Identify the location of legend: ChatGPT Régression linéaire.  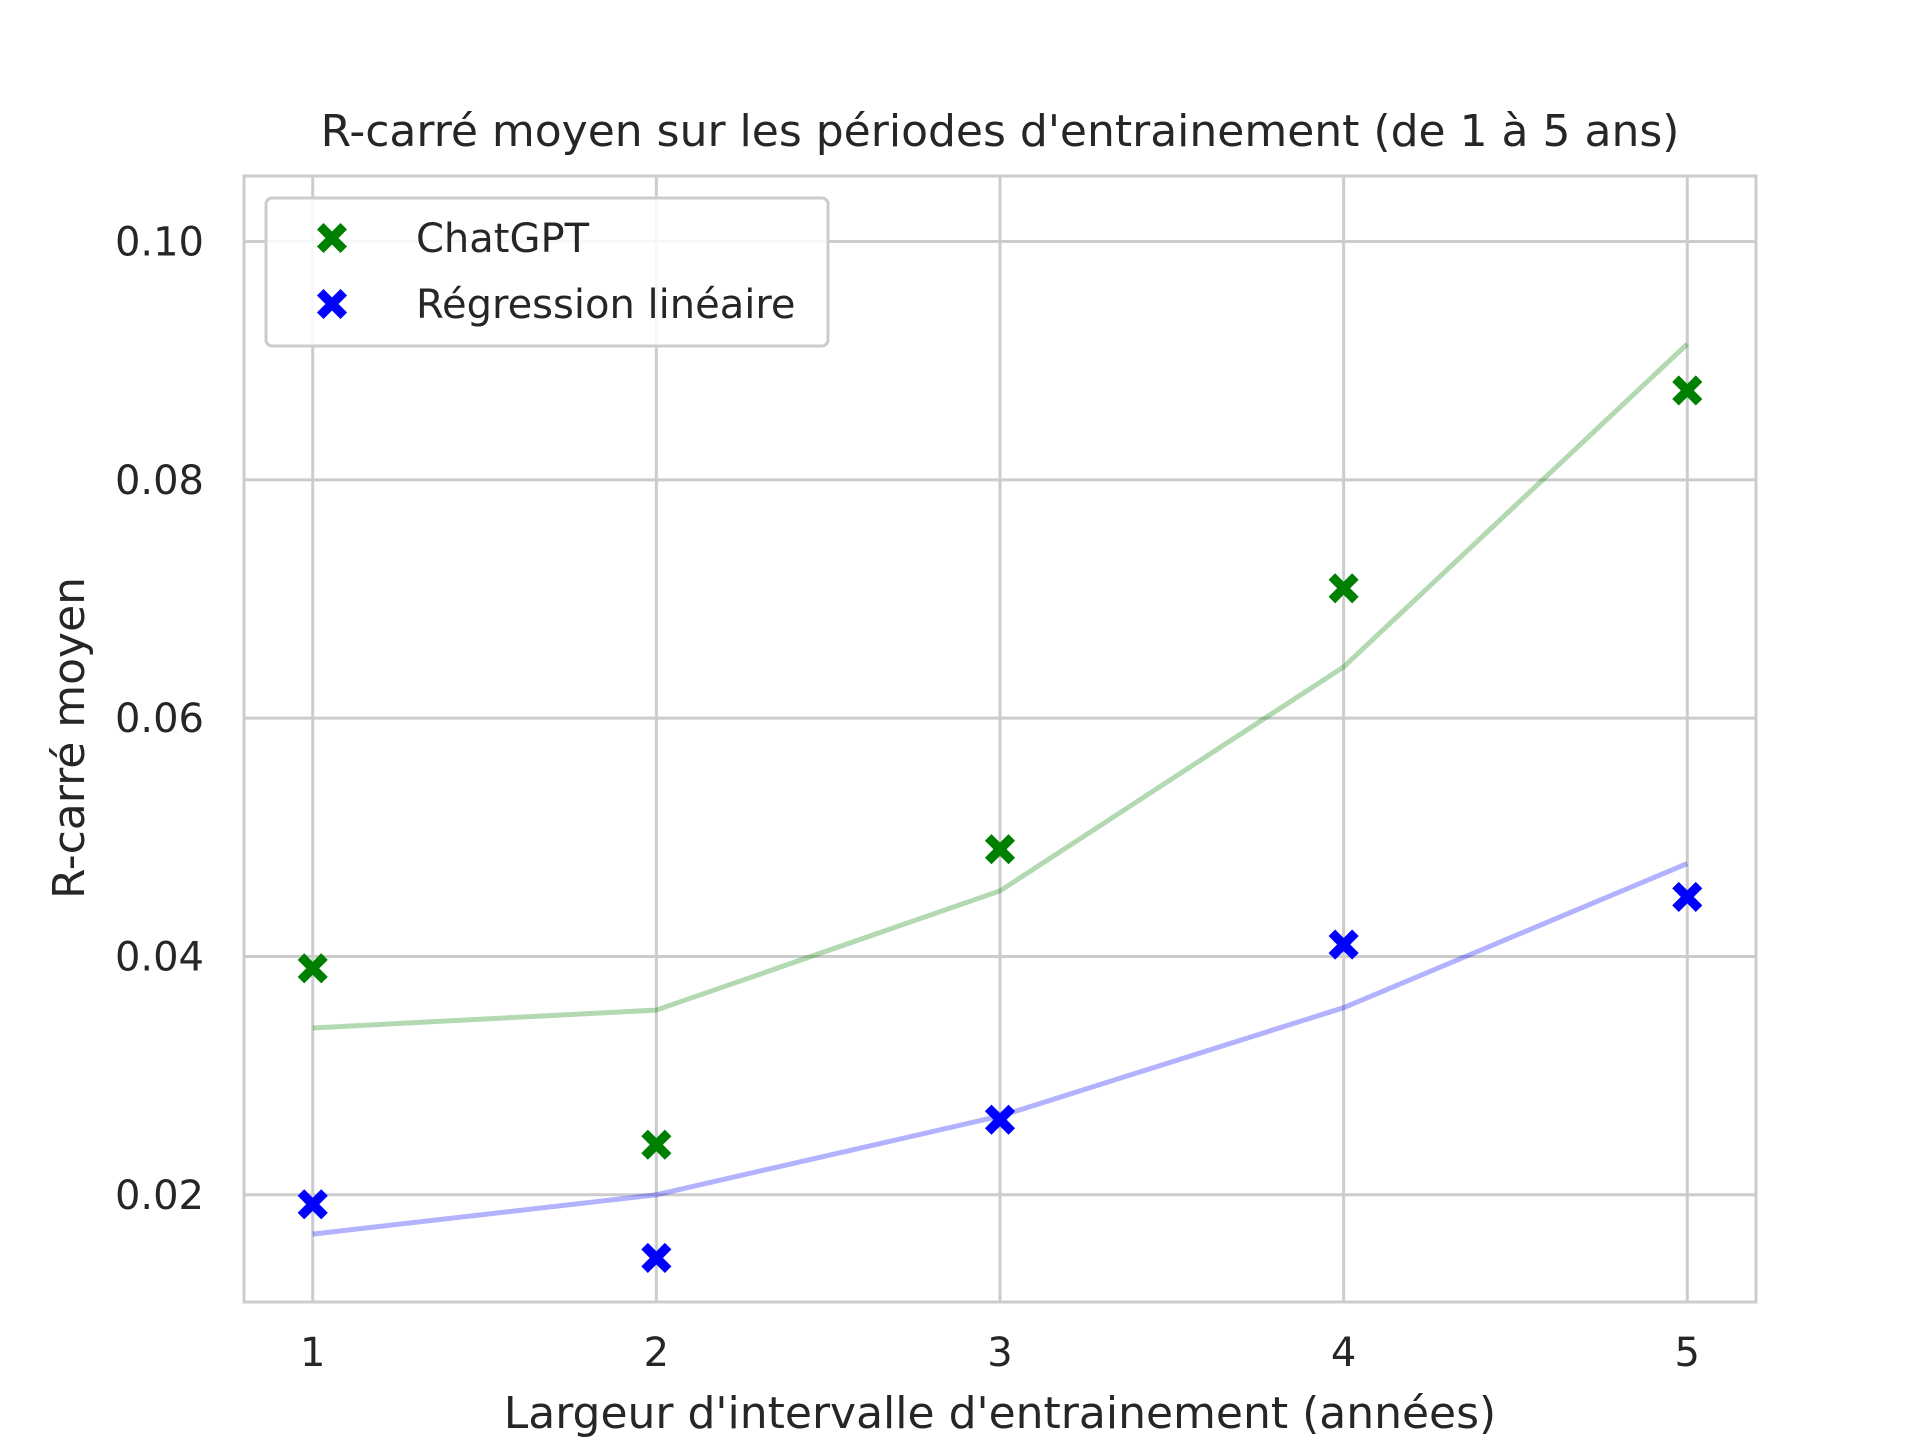
(547, 272).